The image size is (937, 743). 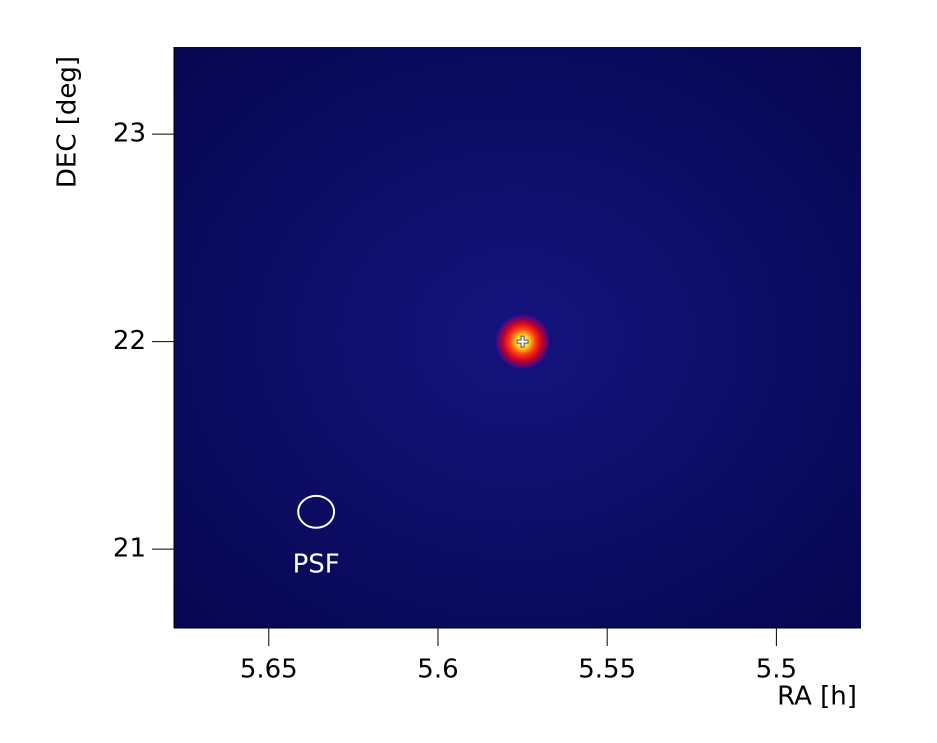 I want to click on y-axis-label: DEC [deg], so click(x=68, y=122).